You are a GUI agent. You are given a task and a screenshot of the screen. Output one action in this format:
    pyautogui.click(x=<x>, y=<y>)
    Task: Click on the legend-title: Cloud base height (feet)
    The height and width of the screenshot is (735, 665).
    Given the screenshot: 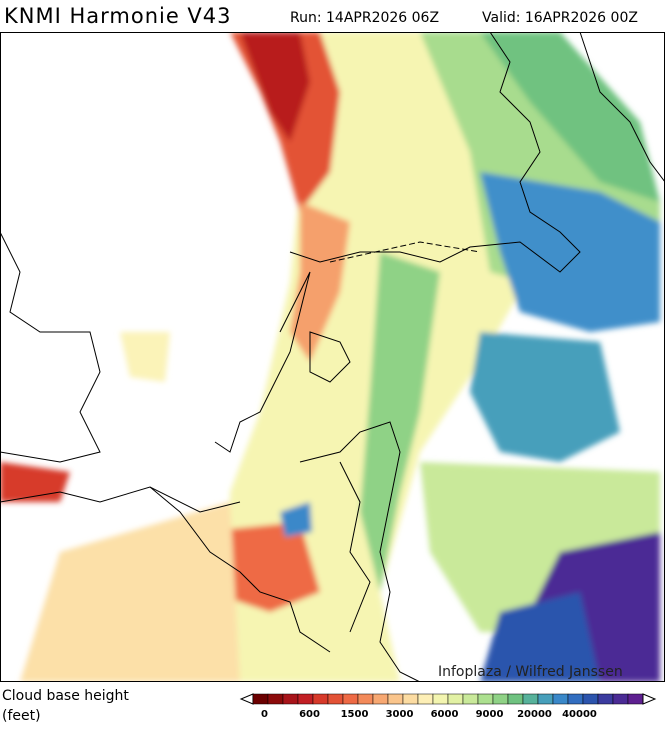 What is the action you would take?
    pyautogui.click(x=65, y=706)
    